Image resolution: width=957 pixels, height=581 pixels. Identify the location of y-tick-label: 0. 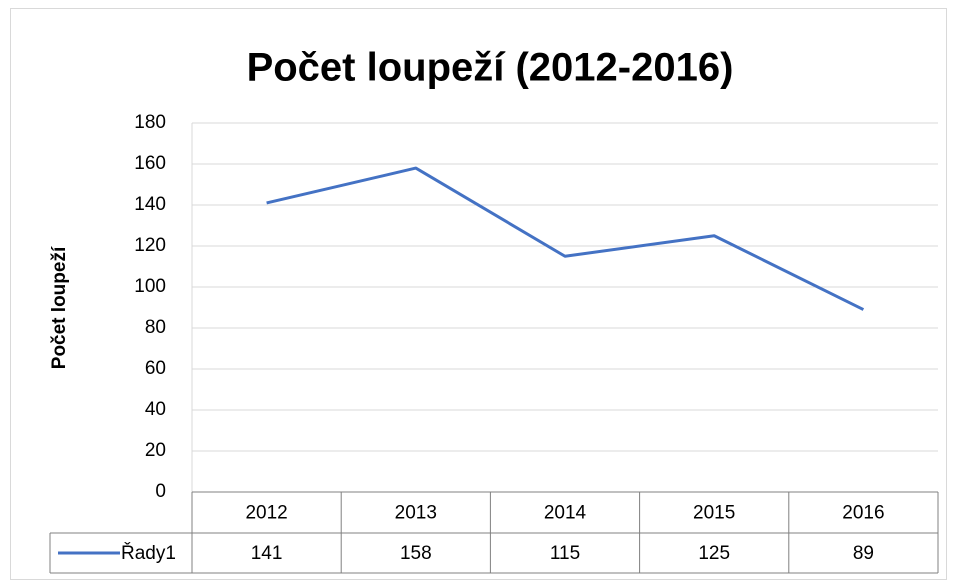
(160, 491).